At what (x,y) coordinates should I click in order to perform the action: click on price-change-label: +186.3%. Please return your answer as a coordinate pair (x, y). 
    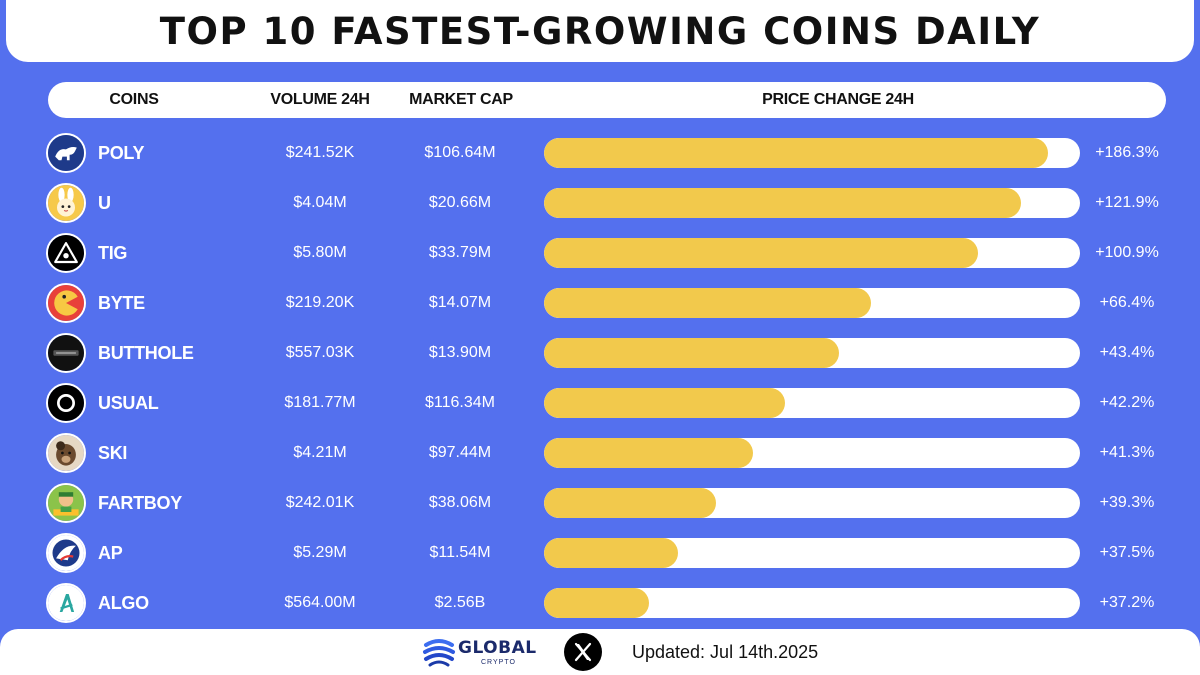
    Looking at the image, I should click on (1127, 152).